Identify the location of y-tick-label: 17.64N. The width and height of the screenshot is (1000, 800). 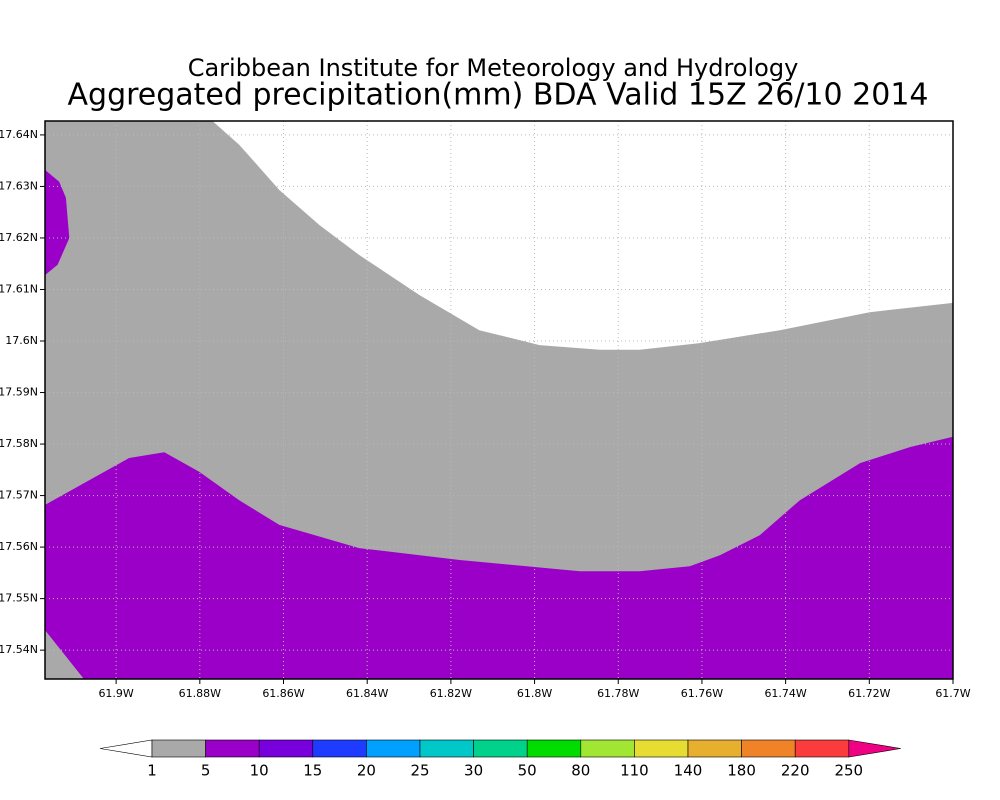
(19, 134).